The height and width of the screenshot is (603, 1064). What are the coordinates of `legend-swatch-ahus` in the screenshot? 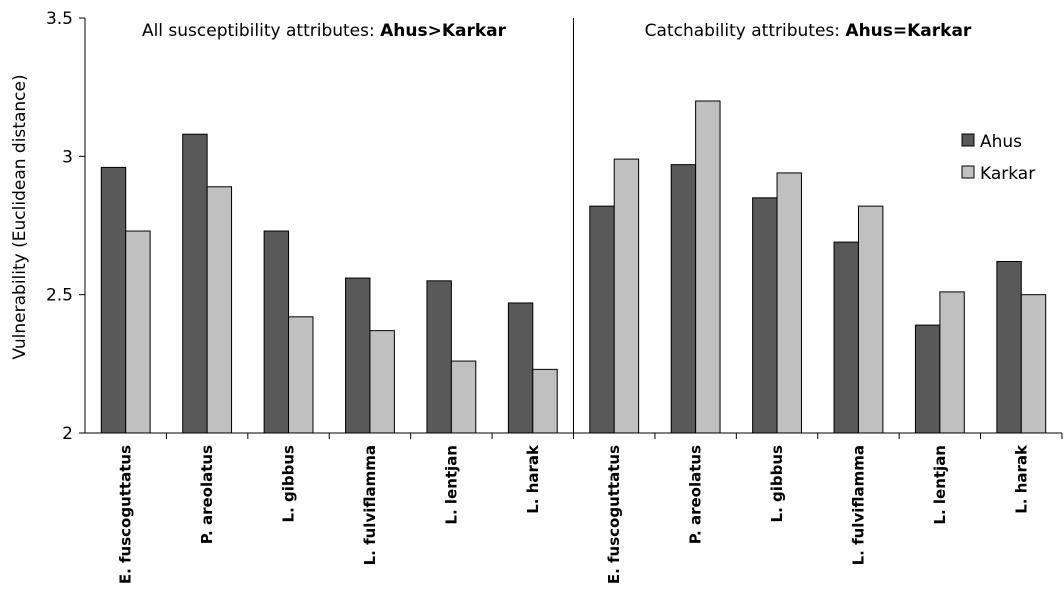 It's located at (968, 140).